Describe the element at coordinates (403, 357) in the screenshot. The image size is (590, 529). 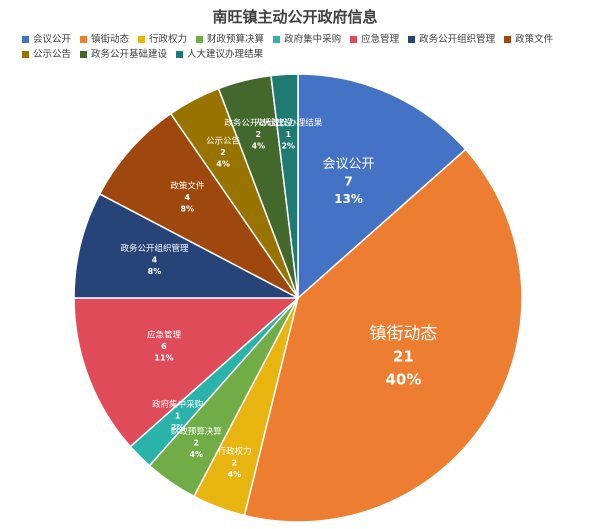
I see `slice-value-label: 21` at that location.